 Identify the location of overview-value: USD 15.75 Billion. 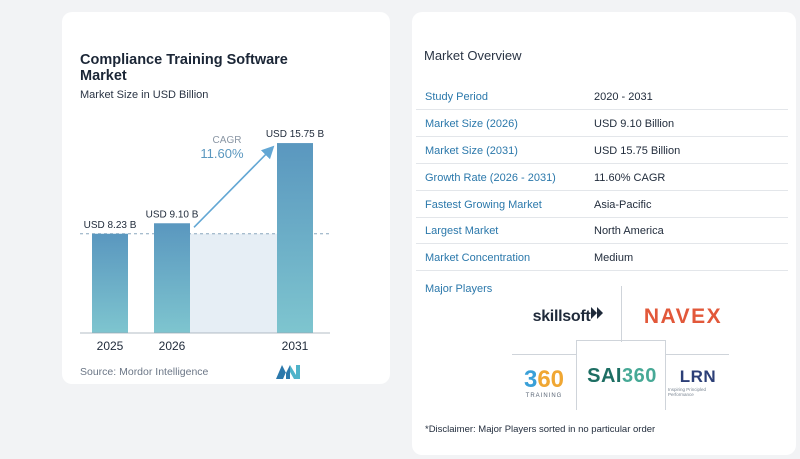
(637, 150).